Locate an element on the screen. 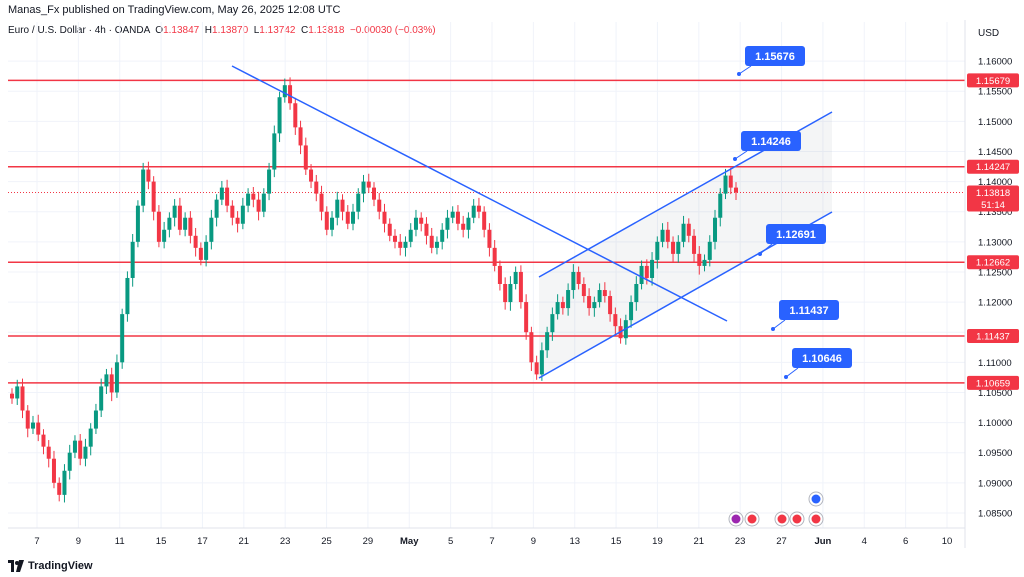 The height and width of the screenshot is (577, 1024). channel-fill is located at coordinates (685, 245).